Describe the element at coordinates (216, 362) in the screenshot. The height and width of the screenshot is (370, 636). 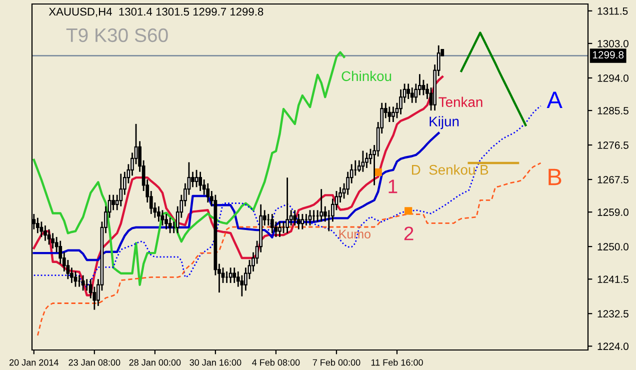
I see `x-tick-label: 30 Jan 16:00` at that location.